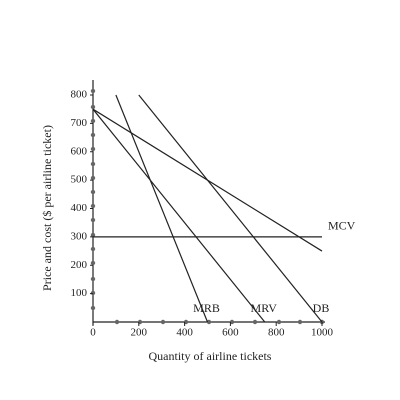 The image size is (400, 400). Describe the element at coordinates (322, 333) in the screenshot. I see `x-tick-label: 1000` at that location.